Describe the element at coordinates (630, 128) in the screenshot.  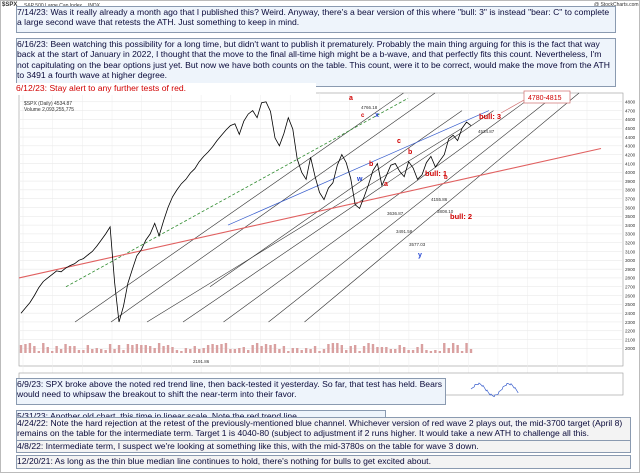
I see `y-tick-label: 4500` at that location.